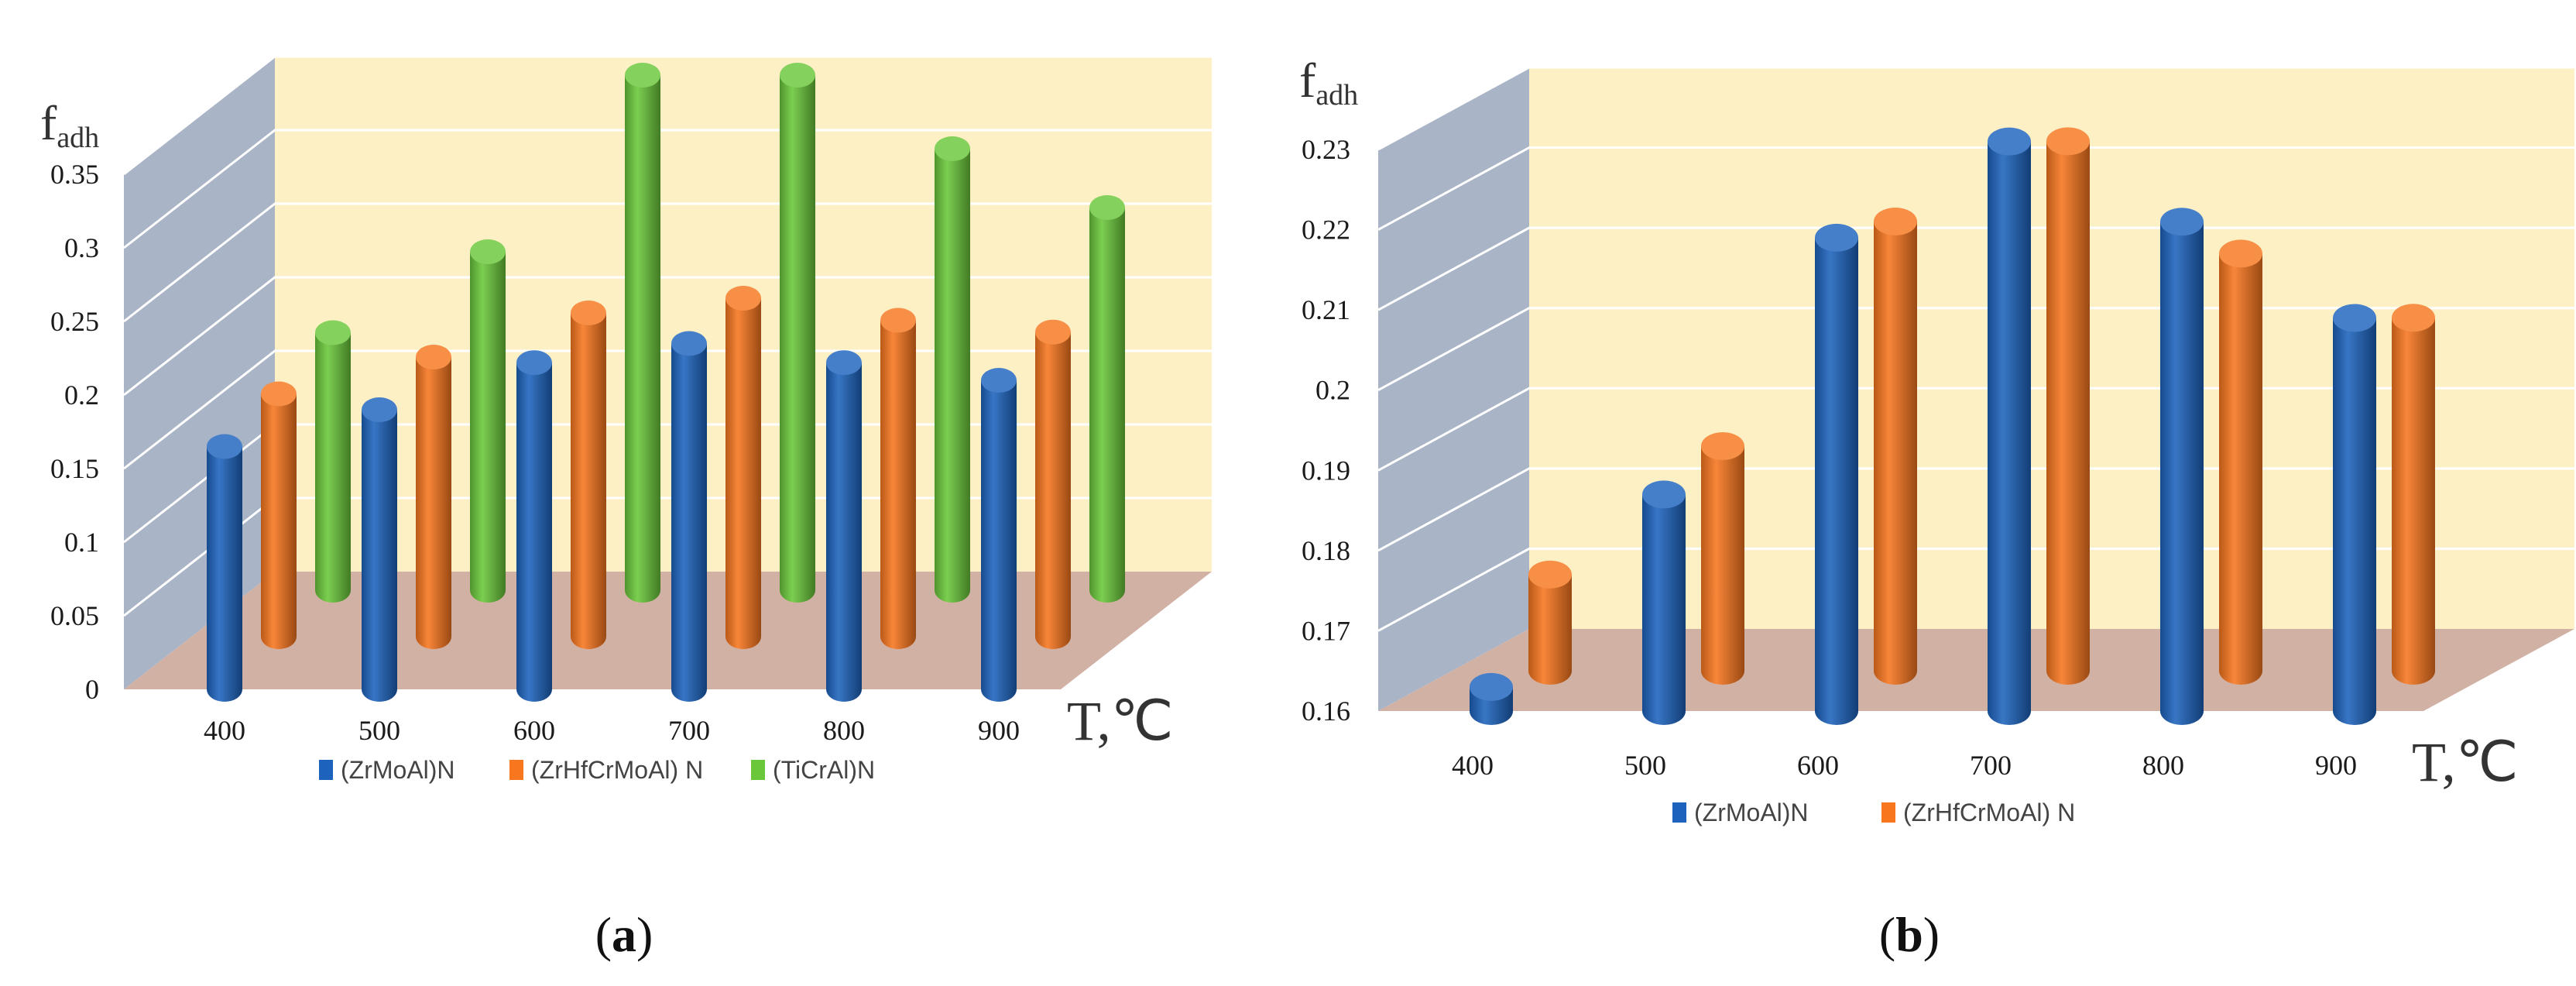 This screenshot has height=986, width=2576. What do you see at coordinates (624, 934) in the screenshot?
I see `caption-letter: a` at bounding box center [624, 934].